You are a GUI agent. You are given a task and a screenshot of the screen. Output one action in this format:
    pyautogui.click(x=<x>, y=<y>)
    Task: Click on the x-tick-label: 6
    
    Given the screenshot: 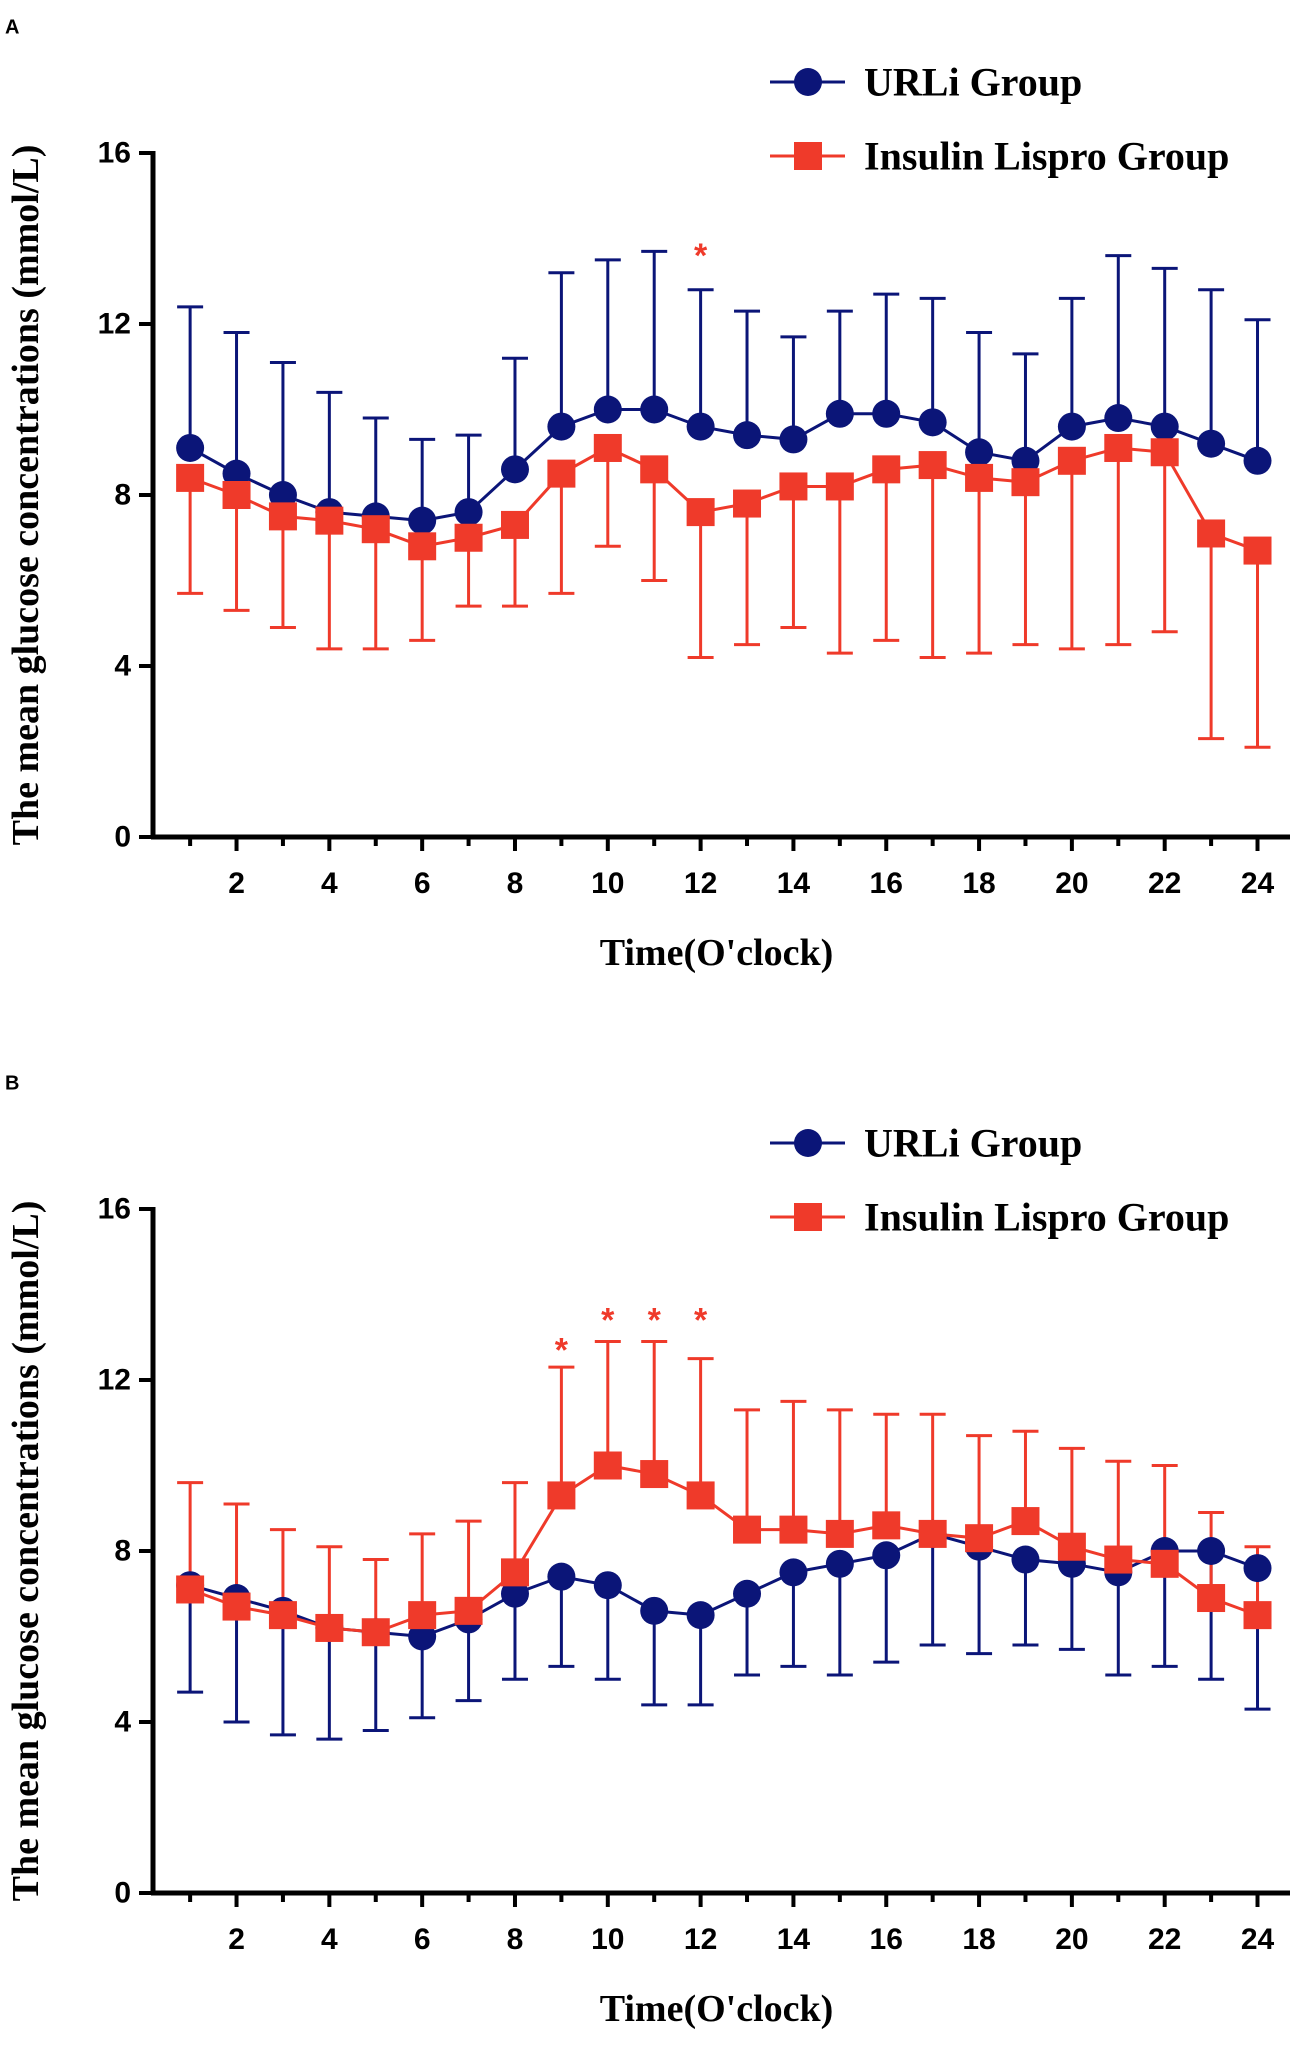 What is the action you would take?
    pyautogui.click(x=422, y=883)
    